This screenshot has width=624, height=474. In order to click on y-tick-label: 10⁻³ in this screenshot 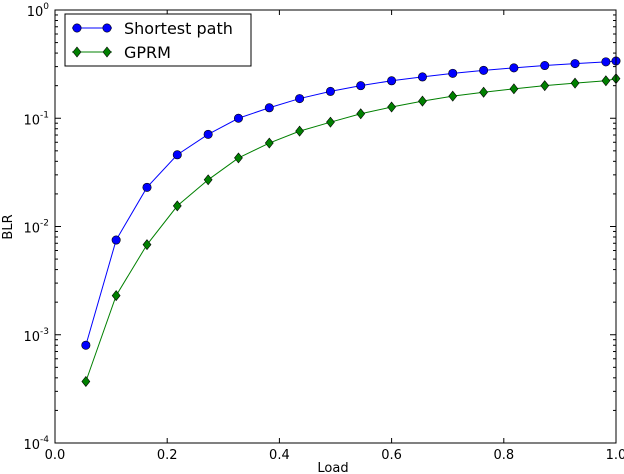, I will do `click(36, 336)`.